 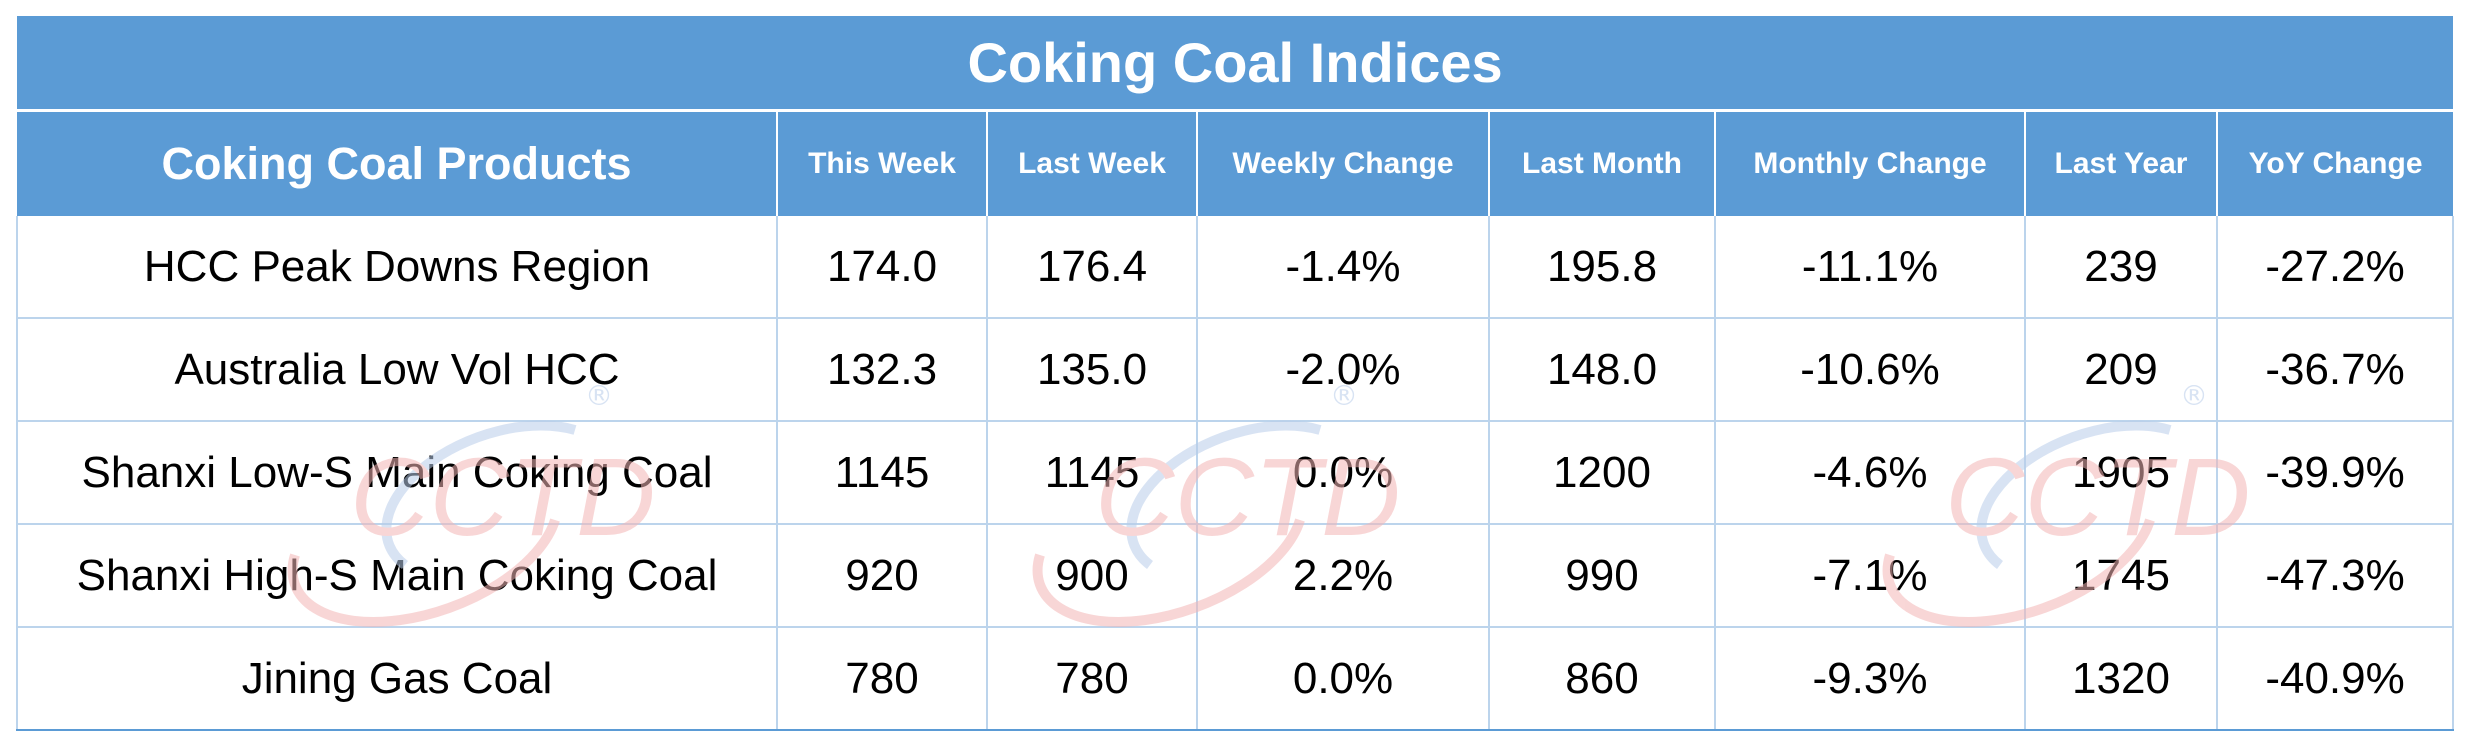 I want to click on value-cell: -47.3%, so click(x=2336, y=576).